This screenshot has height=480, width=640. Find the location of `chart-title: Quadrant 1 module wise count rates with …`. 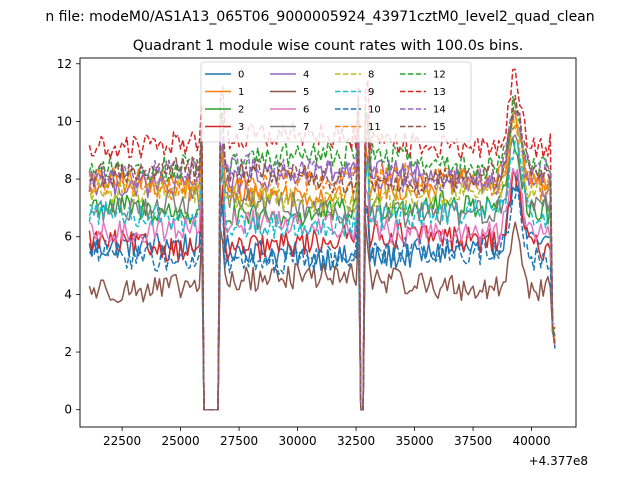

chart-title: Quadrant 1 module wise count rates with … is located at coordinates (328, 46).